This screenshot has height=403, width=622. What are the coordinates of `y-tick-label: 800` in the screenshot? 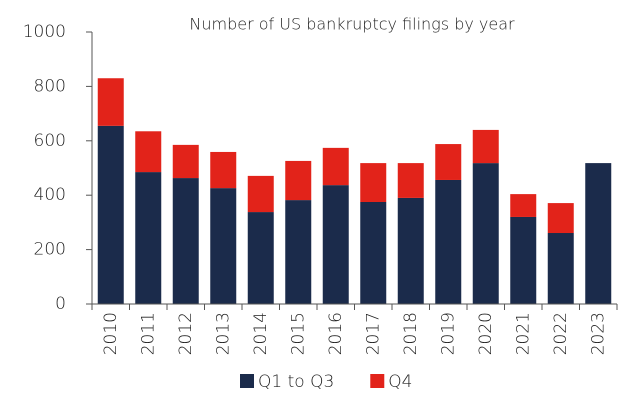 It's located at (50, 86).